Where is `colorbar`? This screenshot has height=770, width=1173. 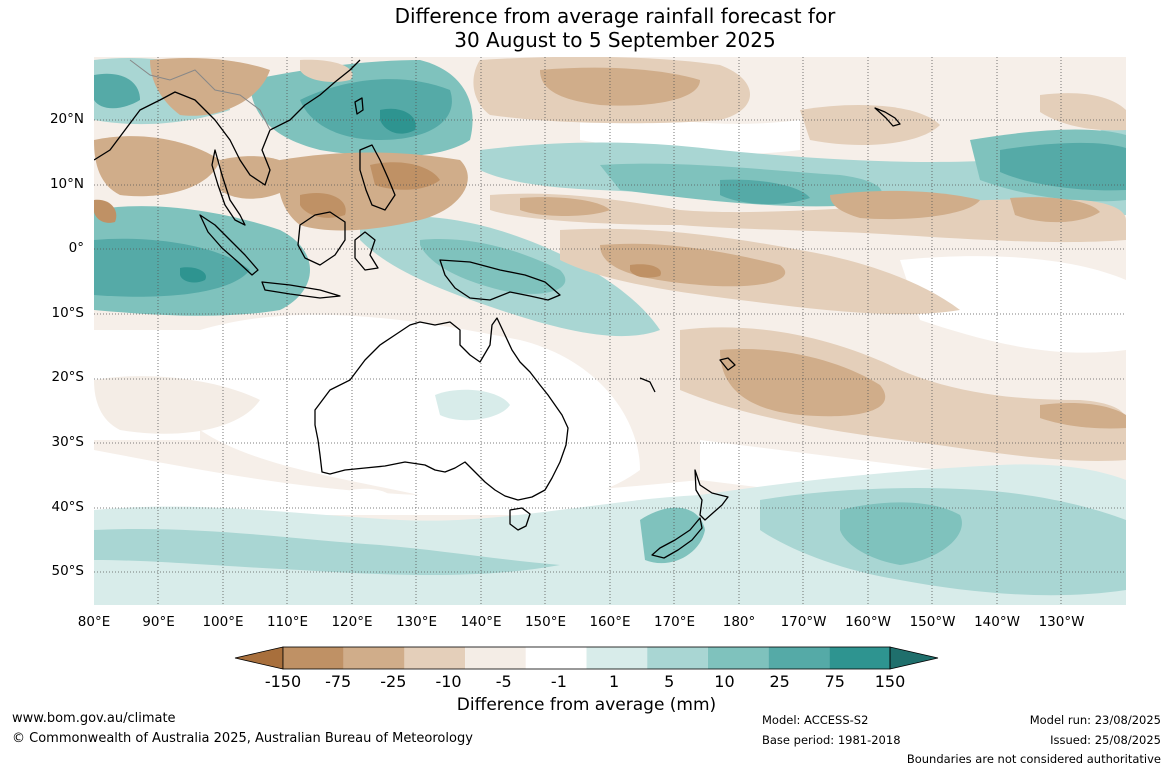 colorbar is located at coordinates (586, 658).